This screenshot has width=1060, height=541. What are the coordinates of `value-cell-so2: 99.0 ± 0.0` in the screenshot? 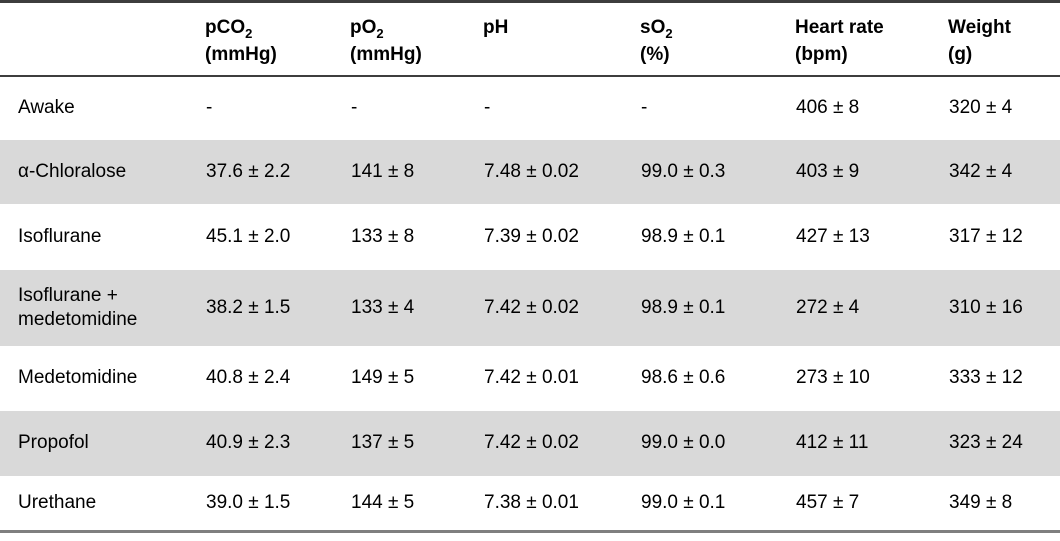 It's located at (717, 443).